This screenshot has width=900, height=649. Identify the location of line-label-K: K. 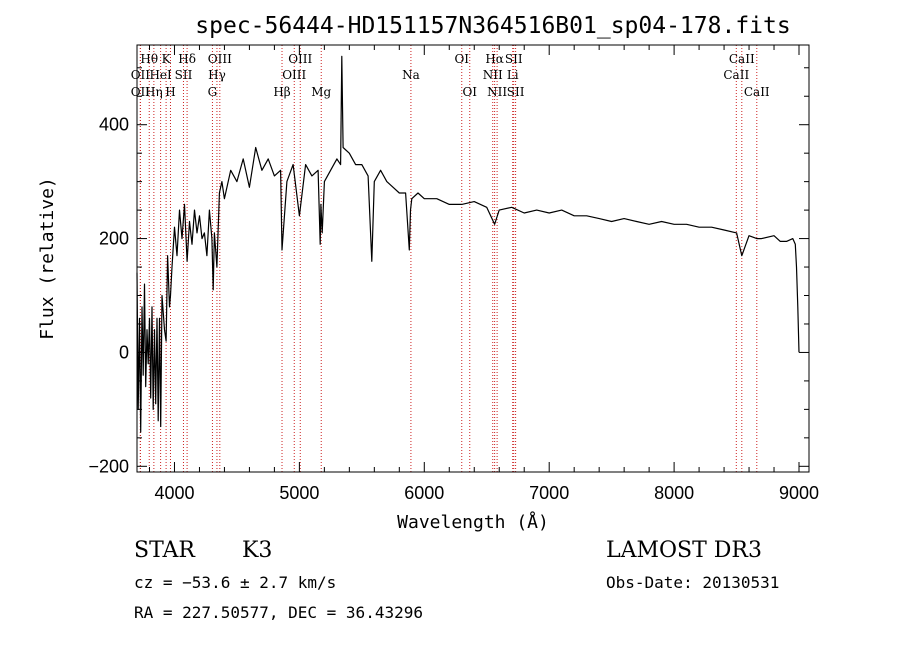
(167, 59).